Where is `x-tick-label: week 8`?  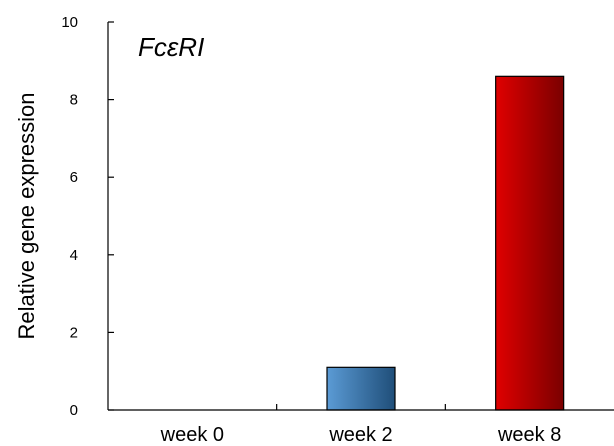 x-tick-label: week 8 is located at coordinates (529, 435).